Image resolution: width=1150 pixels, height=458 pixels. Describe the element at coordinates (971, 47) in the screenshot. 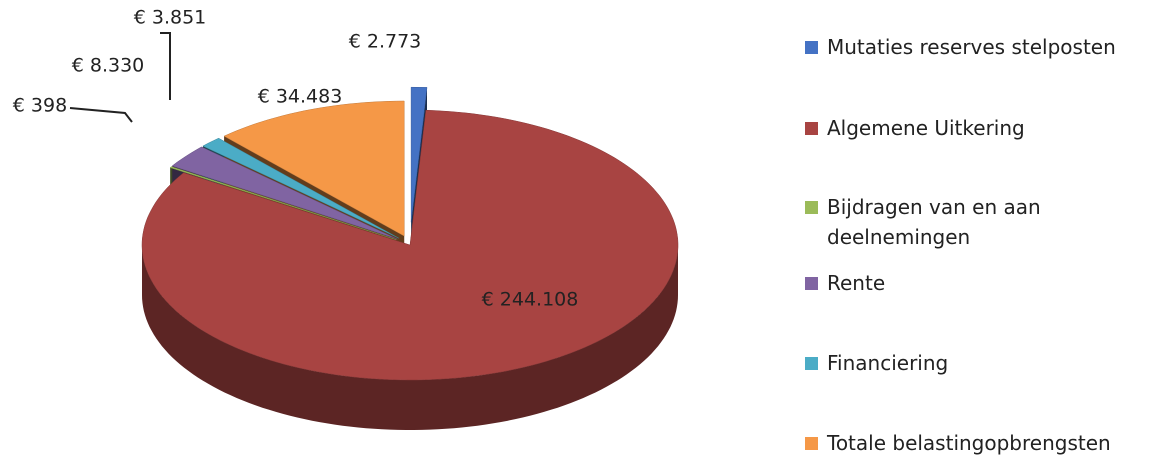

I see `legend-label: Mutaties reserves stelposten` at that location.